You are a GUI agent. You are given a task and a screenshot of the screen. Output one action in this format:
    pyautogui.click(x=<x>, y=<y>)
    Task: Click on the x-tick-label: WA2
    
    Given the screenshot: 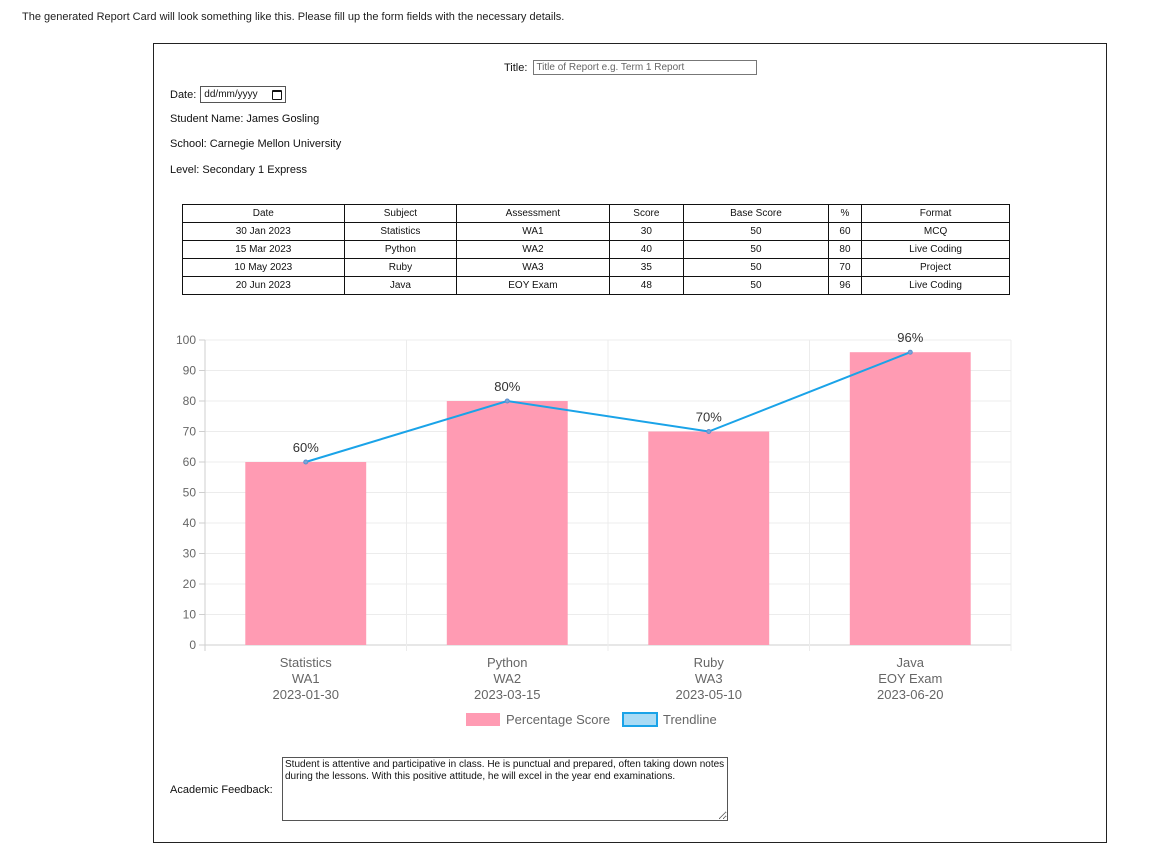 What is the action you would take?
    pyautogui.click(x=507, y=678)
    